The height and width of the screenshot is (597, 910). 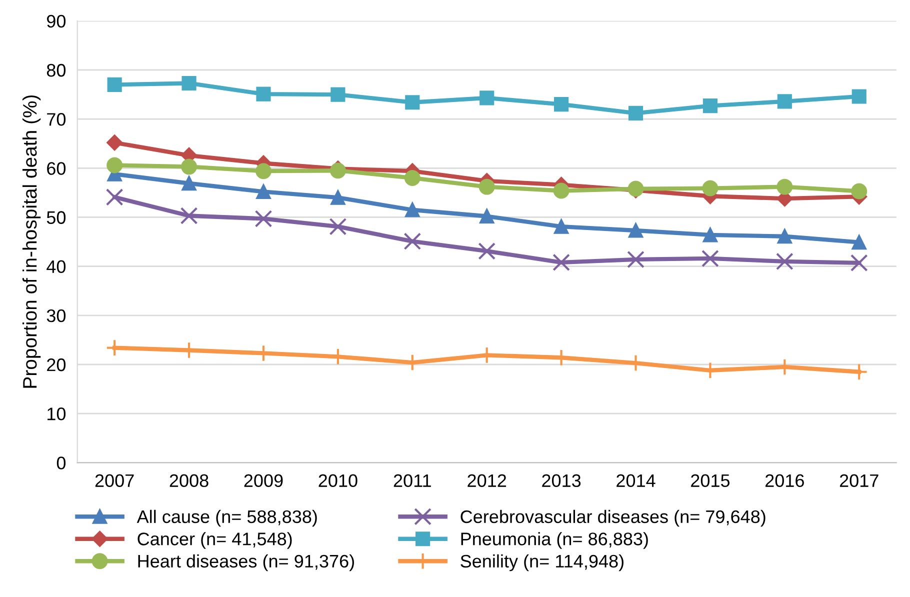 What do you see at coordinates (56, 119) in the screenshot?
I see `y-tick-label: 70` at bounding box center [56, 119].